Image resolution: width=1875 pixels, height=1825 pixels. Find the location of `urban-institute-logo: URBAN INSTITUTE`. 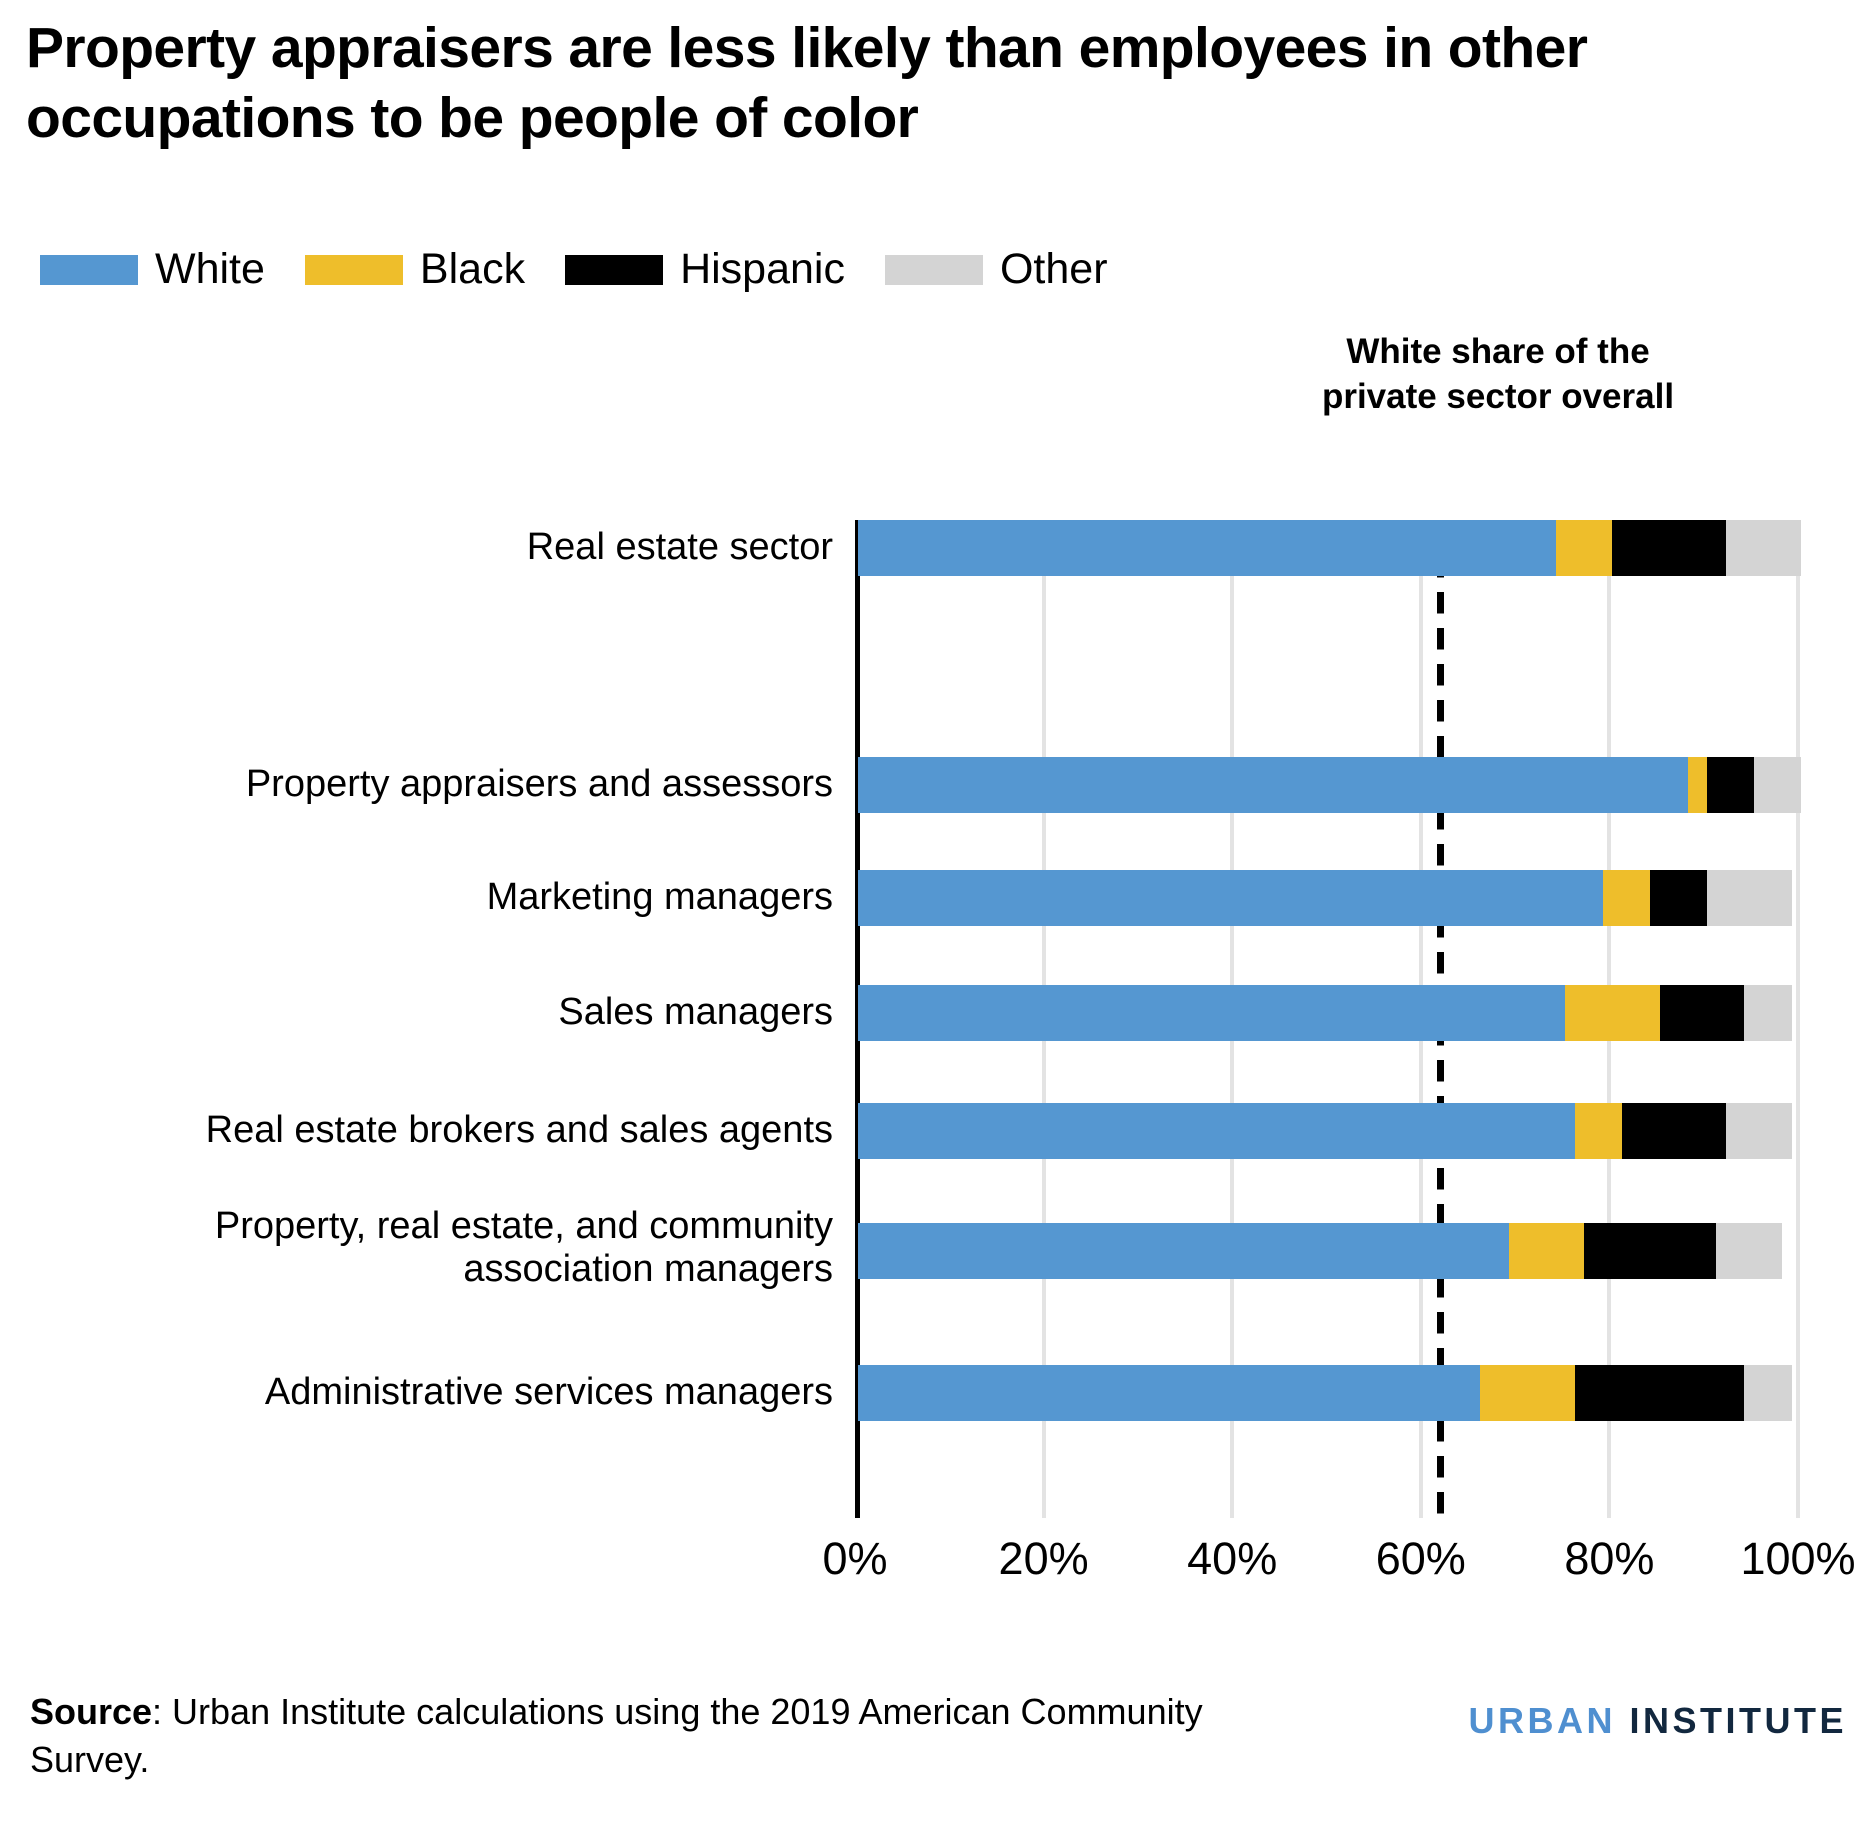

urban-institute-logo: URBAN INSTITUTE is located at coordinates (1657, 1721).